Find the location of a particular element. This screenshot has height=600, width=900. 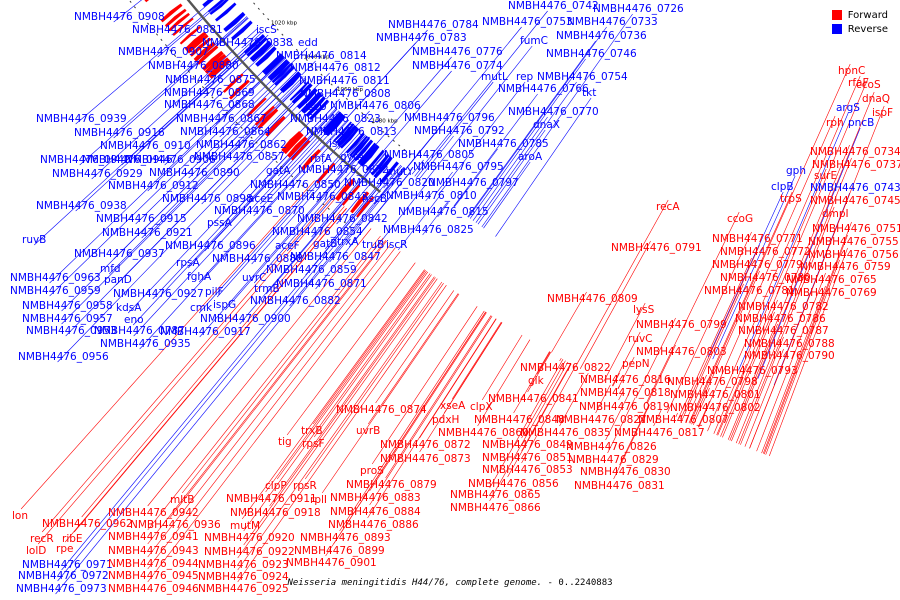

reverse-gene-label: NMBH4476_0938 is located at coordinates (81, 206).